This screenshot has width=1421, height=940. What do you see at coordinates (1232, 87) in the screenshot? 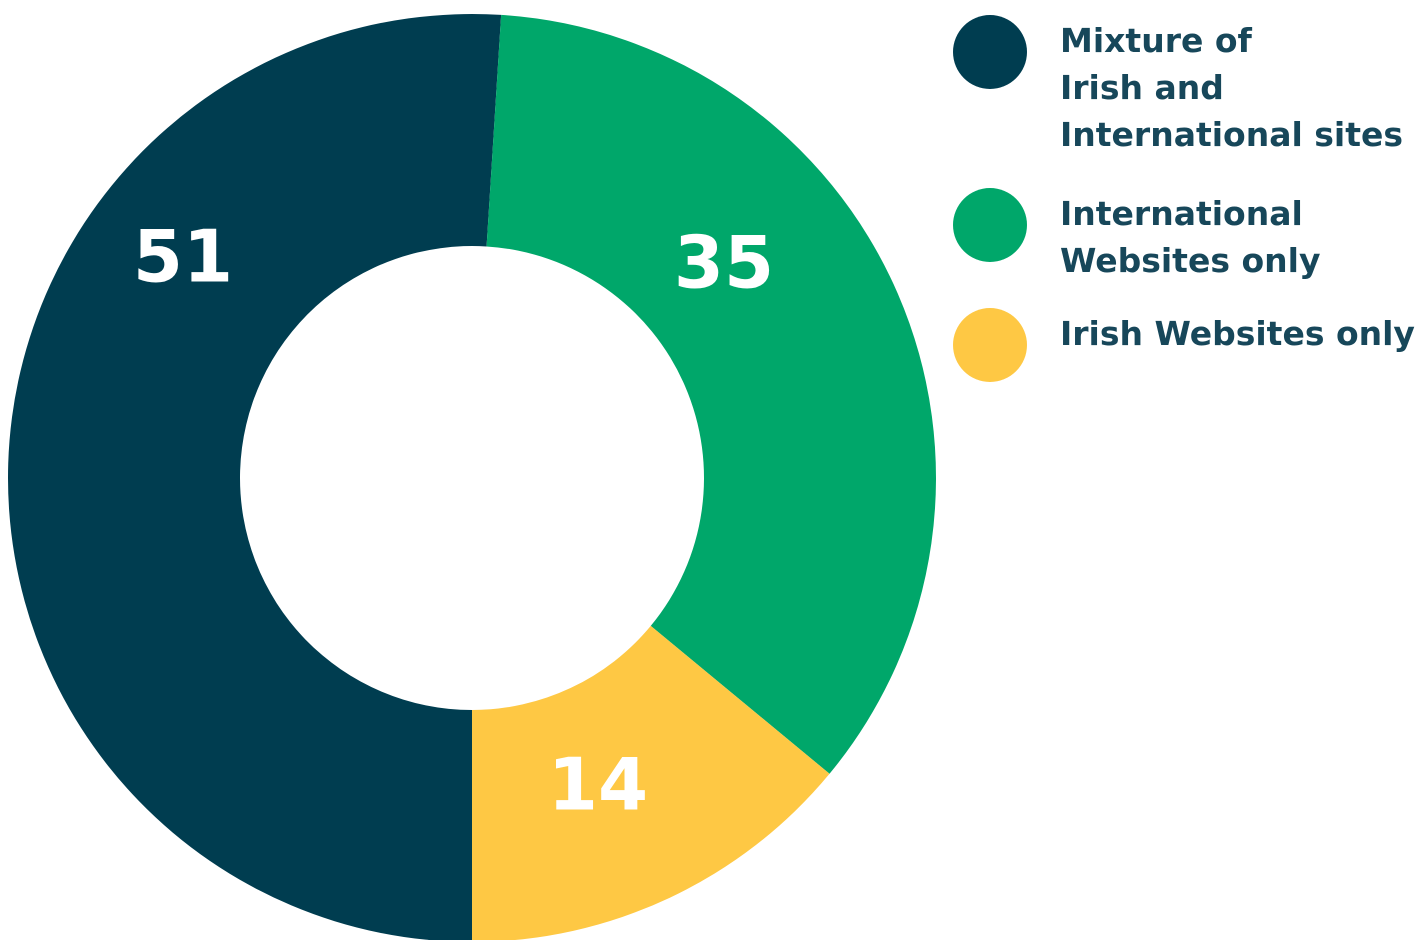
I see `legend-label: Mixture of Irish and International sites` at bounding box center [1232, 87].